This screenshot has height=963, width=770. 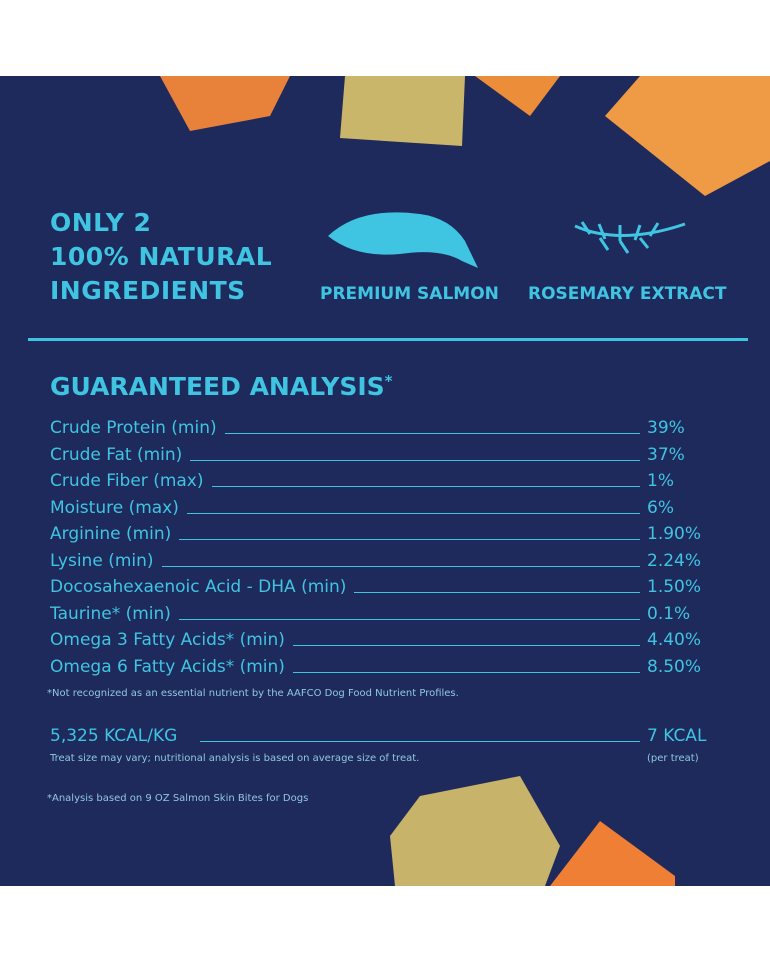 What do you see at coordinates (380, 431) in the screenshot?
I see `analysis-row: Crude Protein (min) 39%` at bounding box center [380, 431].